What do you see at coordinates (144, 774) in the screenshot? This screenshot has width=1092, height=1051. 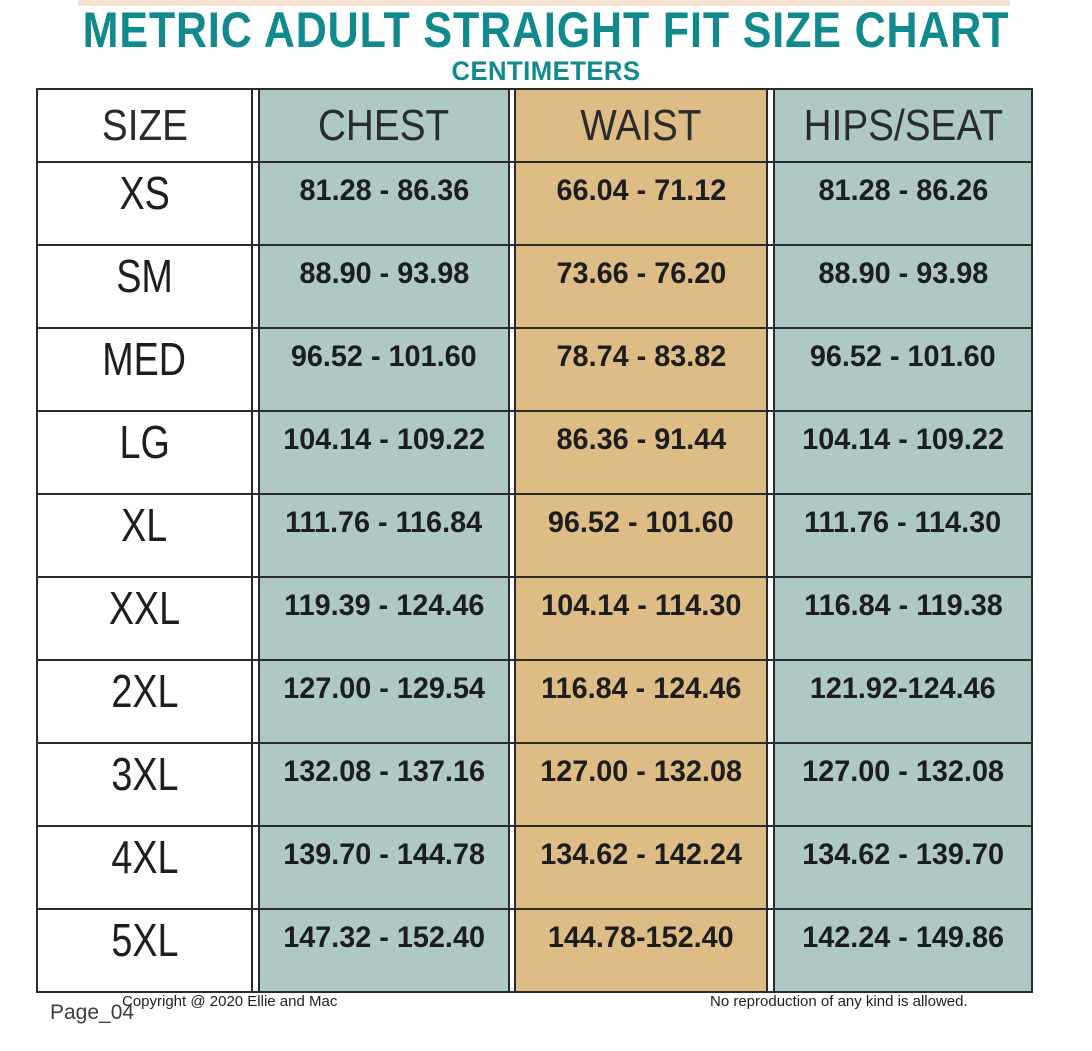 I see `size-label: 3XL` at bounding box center [144, 774].